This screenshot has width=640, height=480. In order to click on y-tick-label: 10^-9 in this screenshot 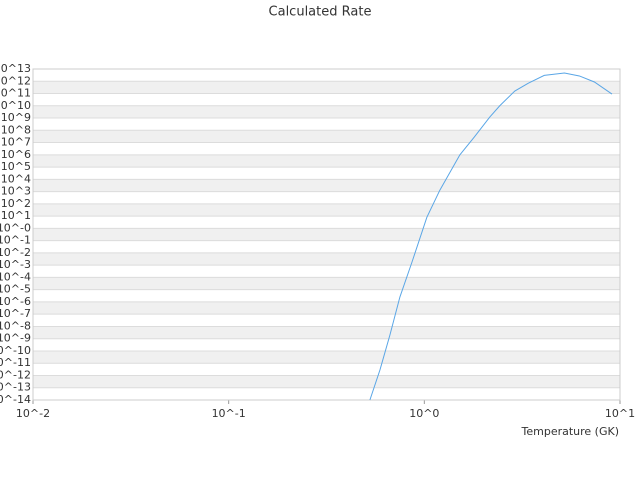, I will do `click(15, 338)`.